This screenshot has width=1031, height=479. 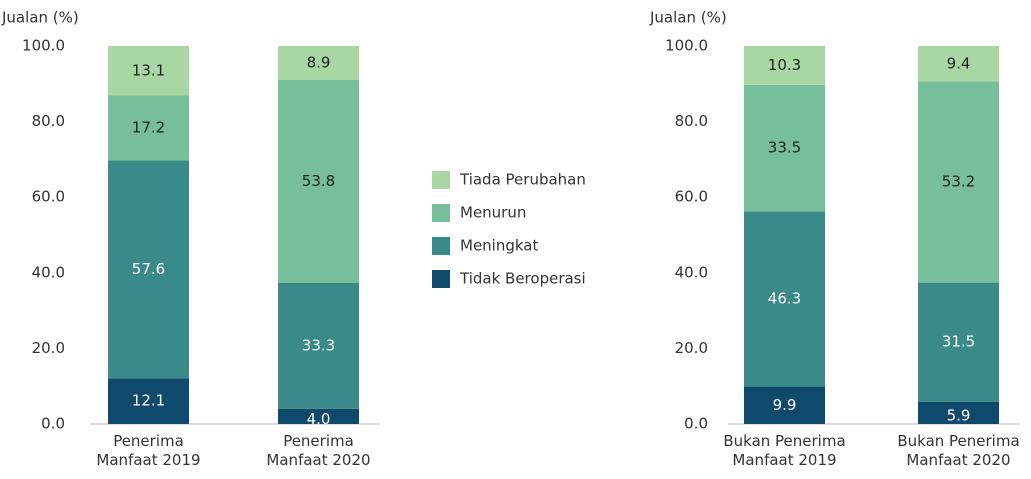 I want to click on x-tick-label: Bukan Penerima Manfaat 2019, so click(x=784, y=450).